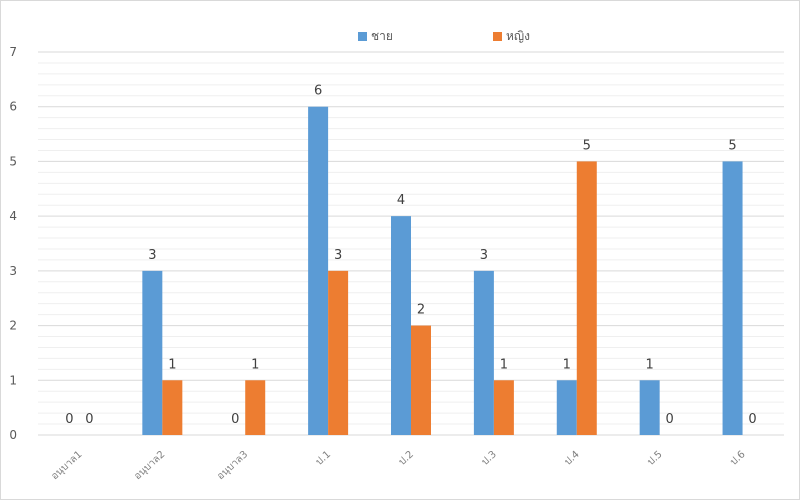 The image size is (800, 500). Describe the element at coordinates (13, 52) in the screenshot. I see `y-tick-label: 7` at that location.